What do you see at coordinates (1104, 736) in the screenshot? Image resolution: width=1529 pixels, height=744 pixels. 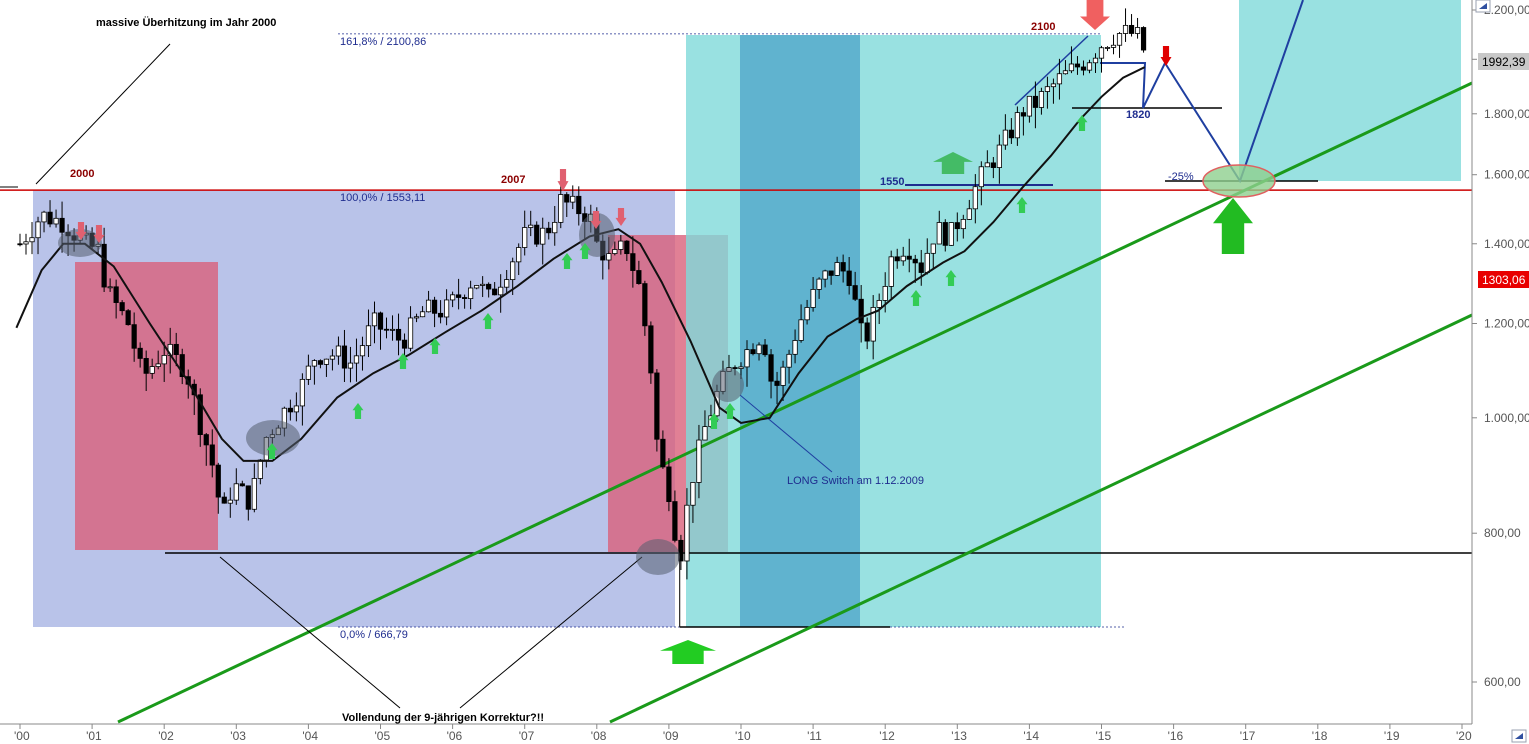 I see `x-tick-label: '15` at bounding box center [1104, 736].